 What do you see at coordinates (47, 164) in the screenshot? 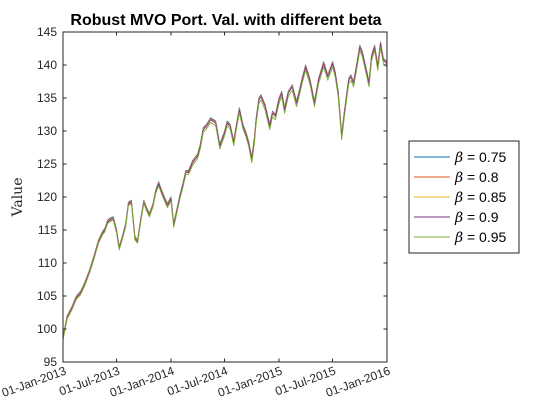
I see `y-tick-label: 125` at bounding box center [47, 164].